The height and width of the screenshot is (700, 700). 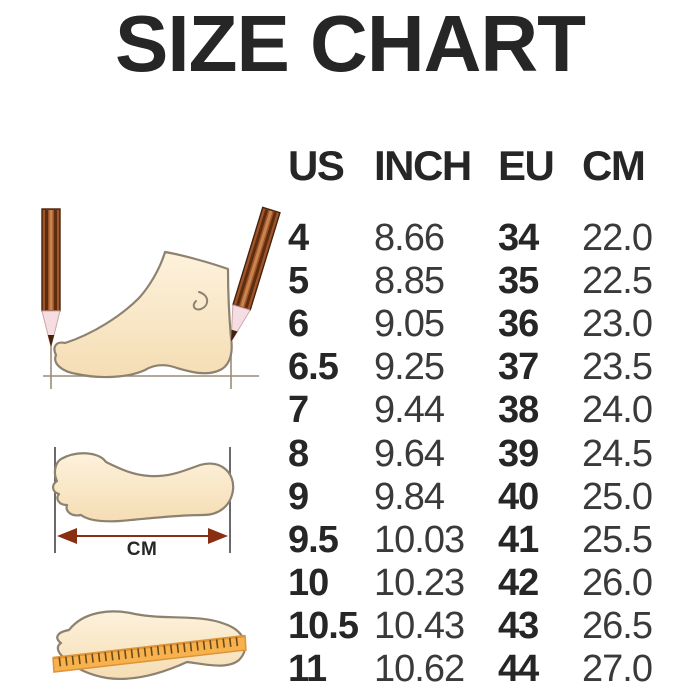 I want to click on cell-cm: 22.5, so click(x=617, y=280).